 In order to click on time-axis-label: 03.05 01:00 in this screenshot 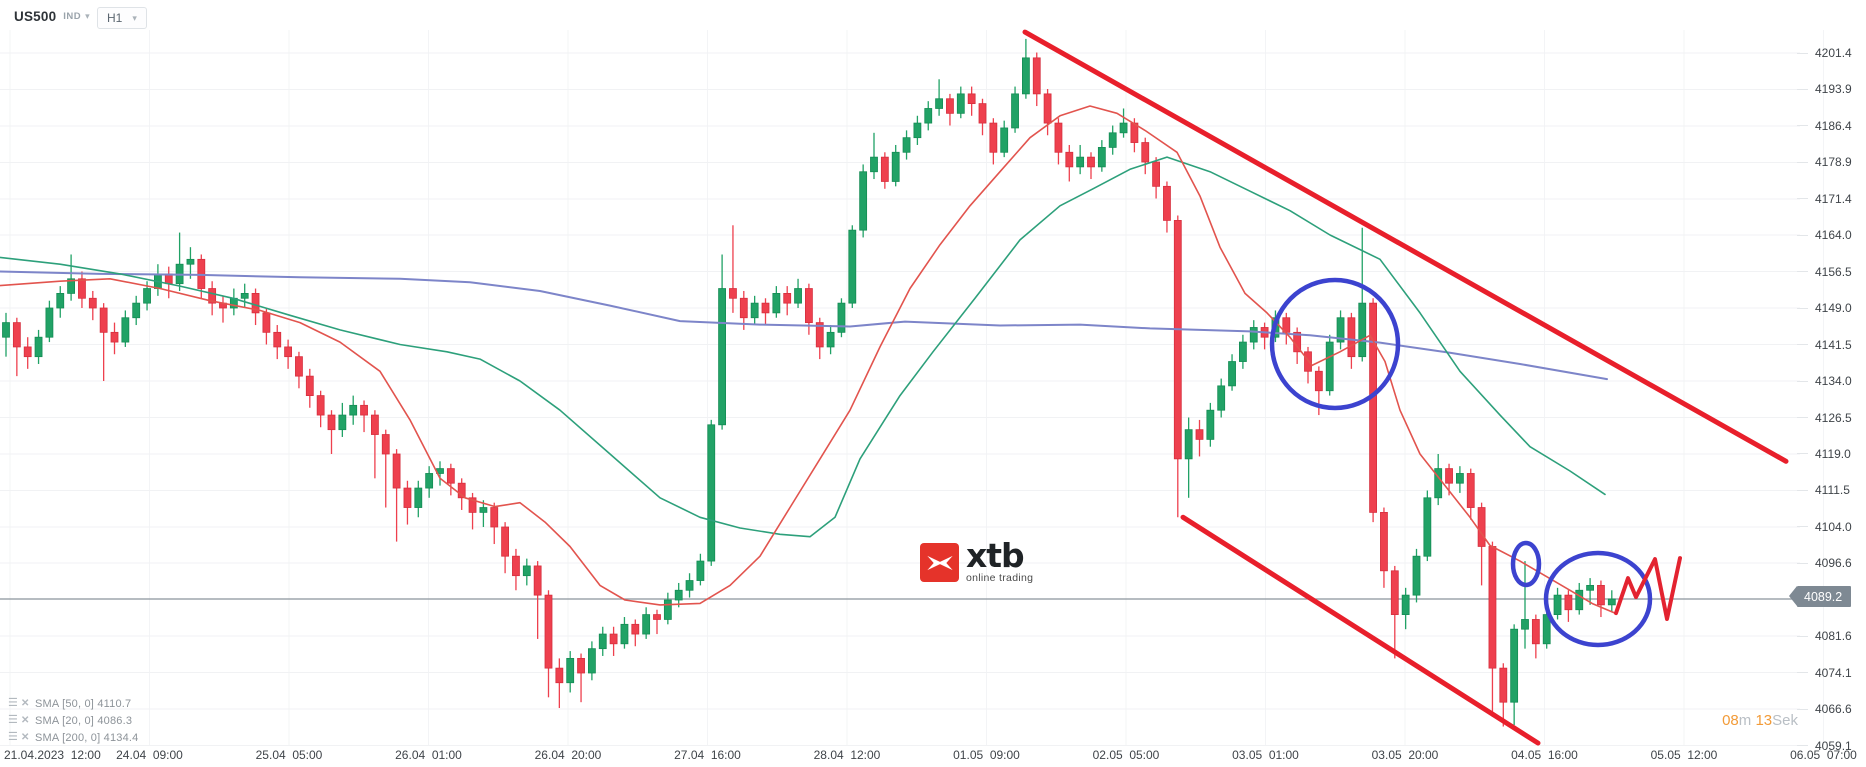, I will do `click(1265, 755)`.